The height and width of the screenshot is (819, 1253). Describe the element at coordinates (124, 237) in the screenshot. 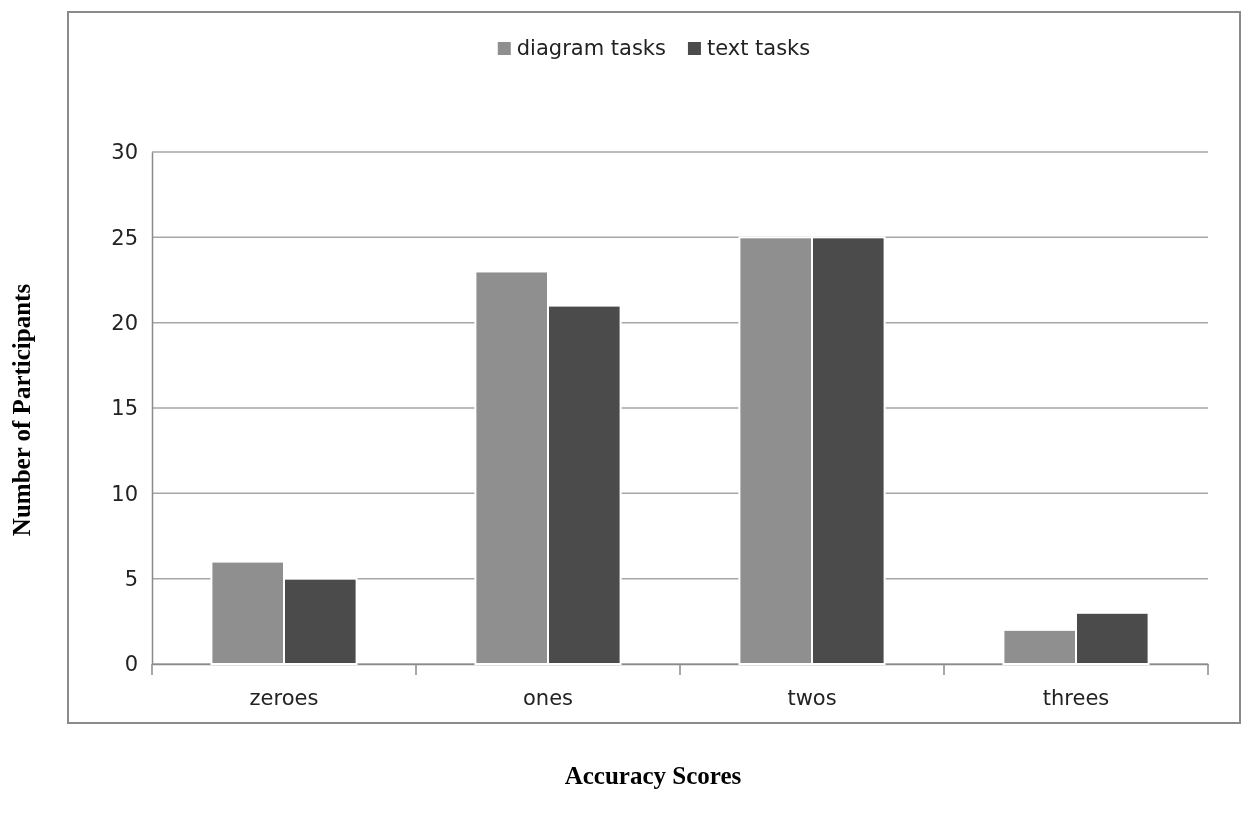

I see `y-tick-label: 25` at that location.